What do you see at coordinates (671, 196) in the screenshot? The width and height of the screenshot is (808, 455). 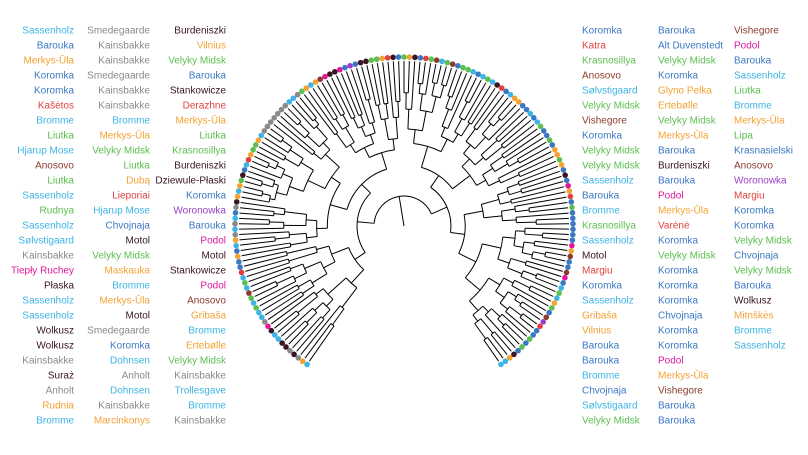 I see `tip-label: Podol` at bounding box center [671, 196].